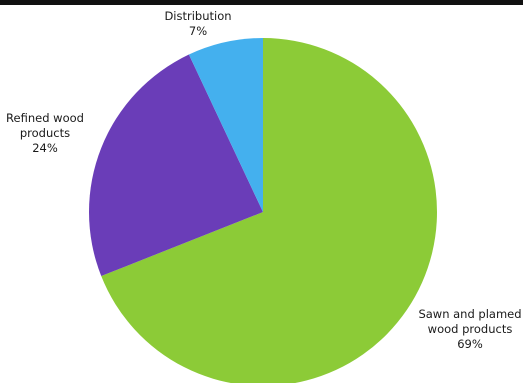 This screenshot has height=383, width=523. I want to click on slice-label-2: Distribution, so click(197, 16).